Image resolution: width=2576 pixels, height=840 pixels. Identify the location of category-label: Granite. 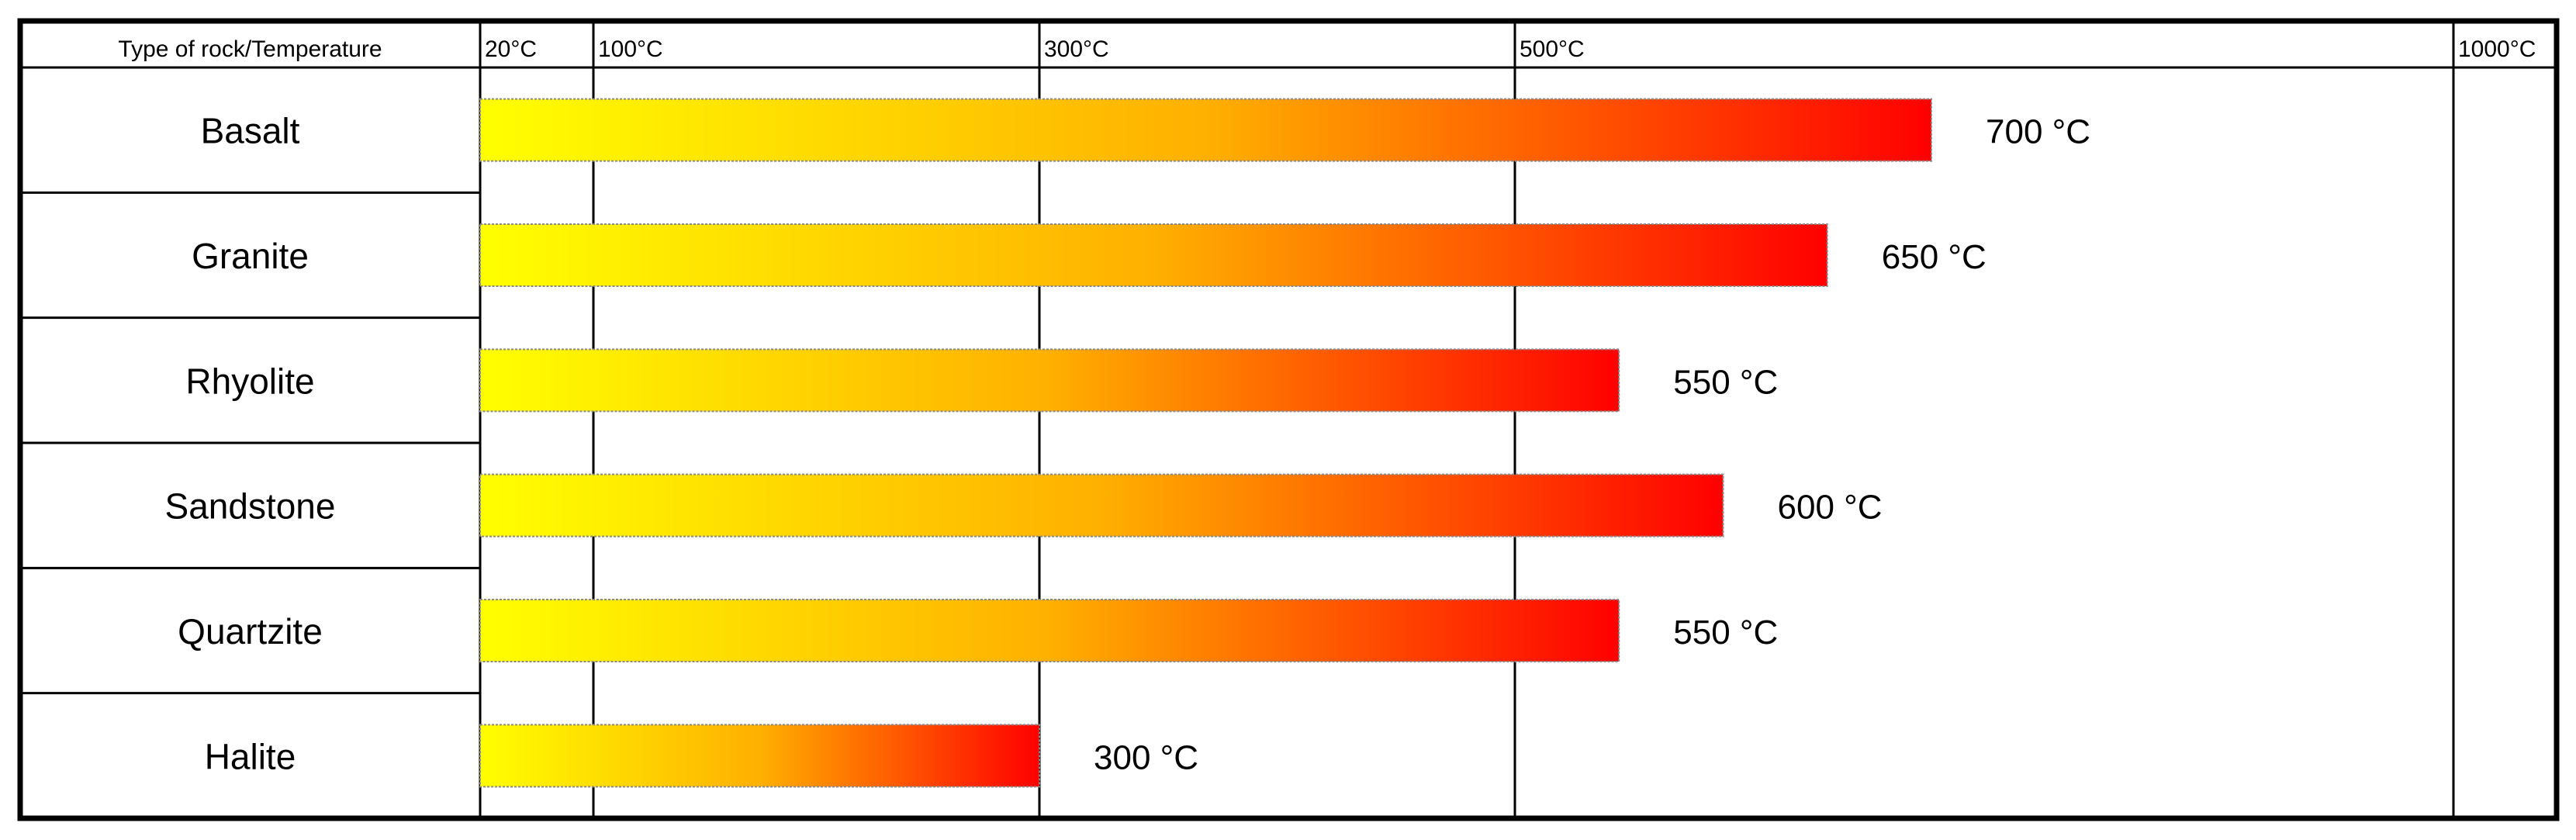
(250, 256).